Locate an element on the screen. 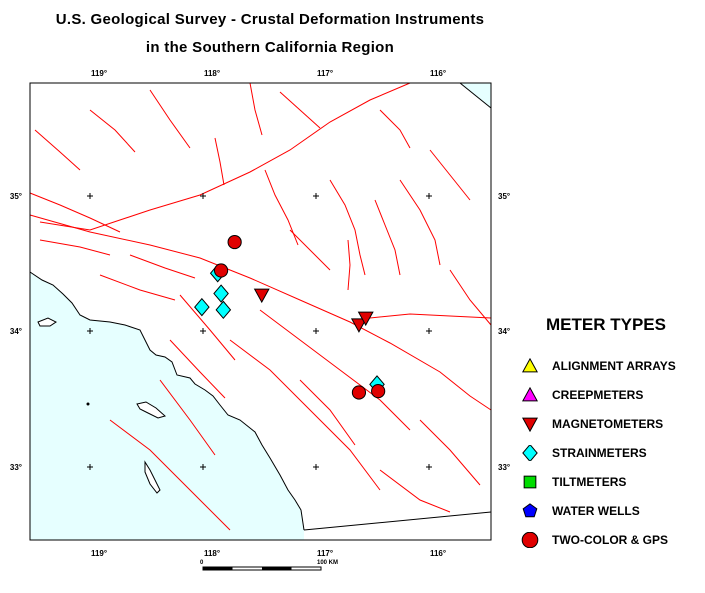  legend-item: MAGNETOMETERS is located at coordinates (612, 424).